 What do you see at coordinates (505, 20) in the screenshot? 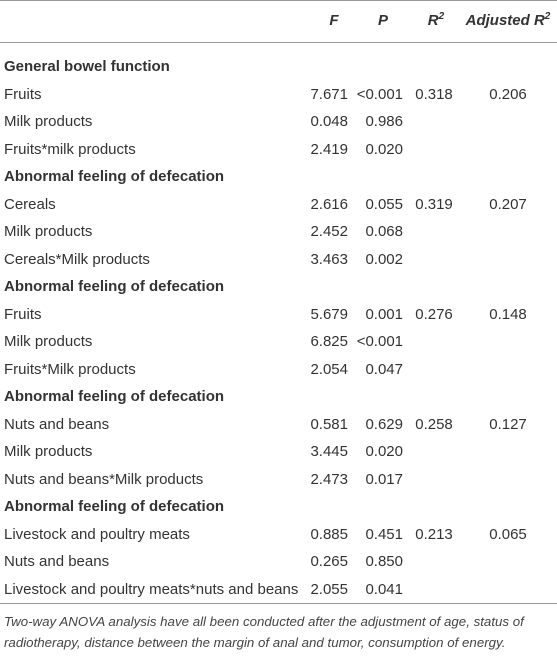
I see `header-text: Adjusted R` at bounding box center [505, 20].